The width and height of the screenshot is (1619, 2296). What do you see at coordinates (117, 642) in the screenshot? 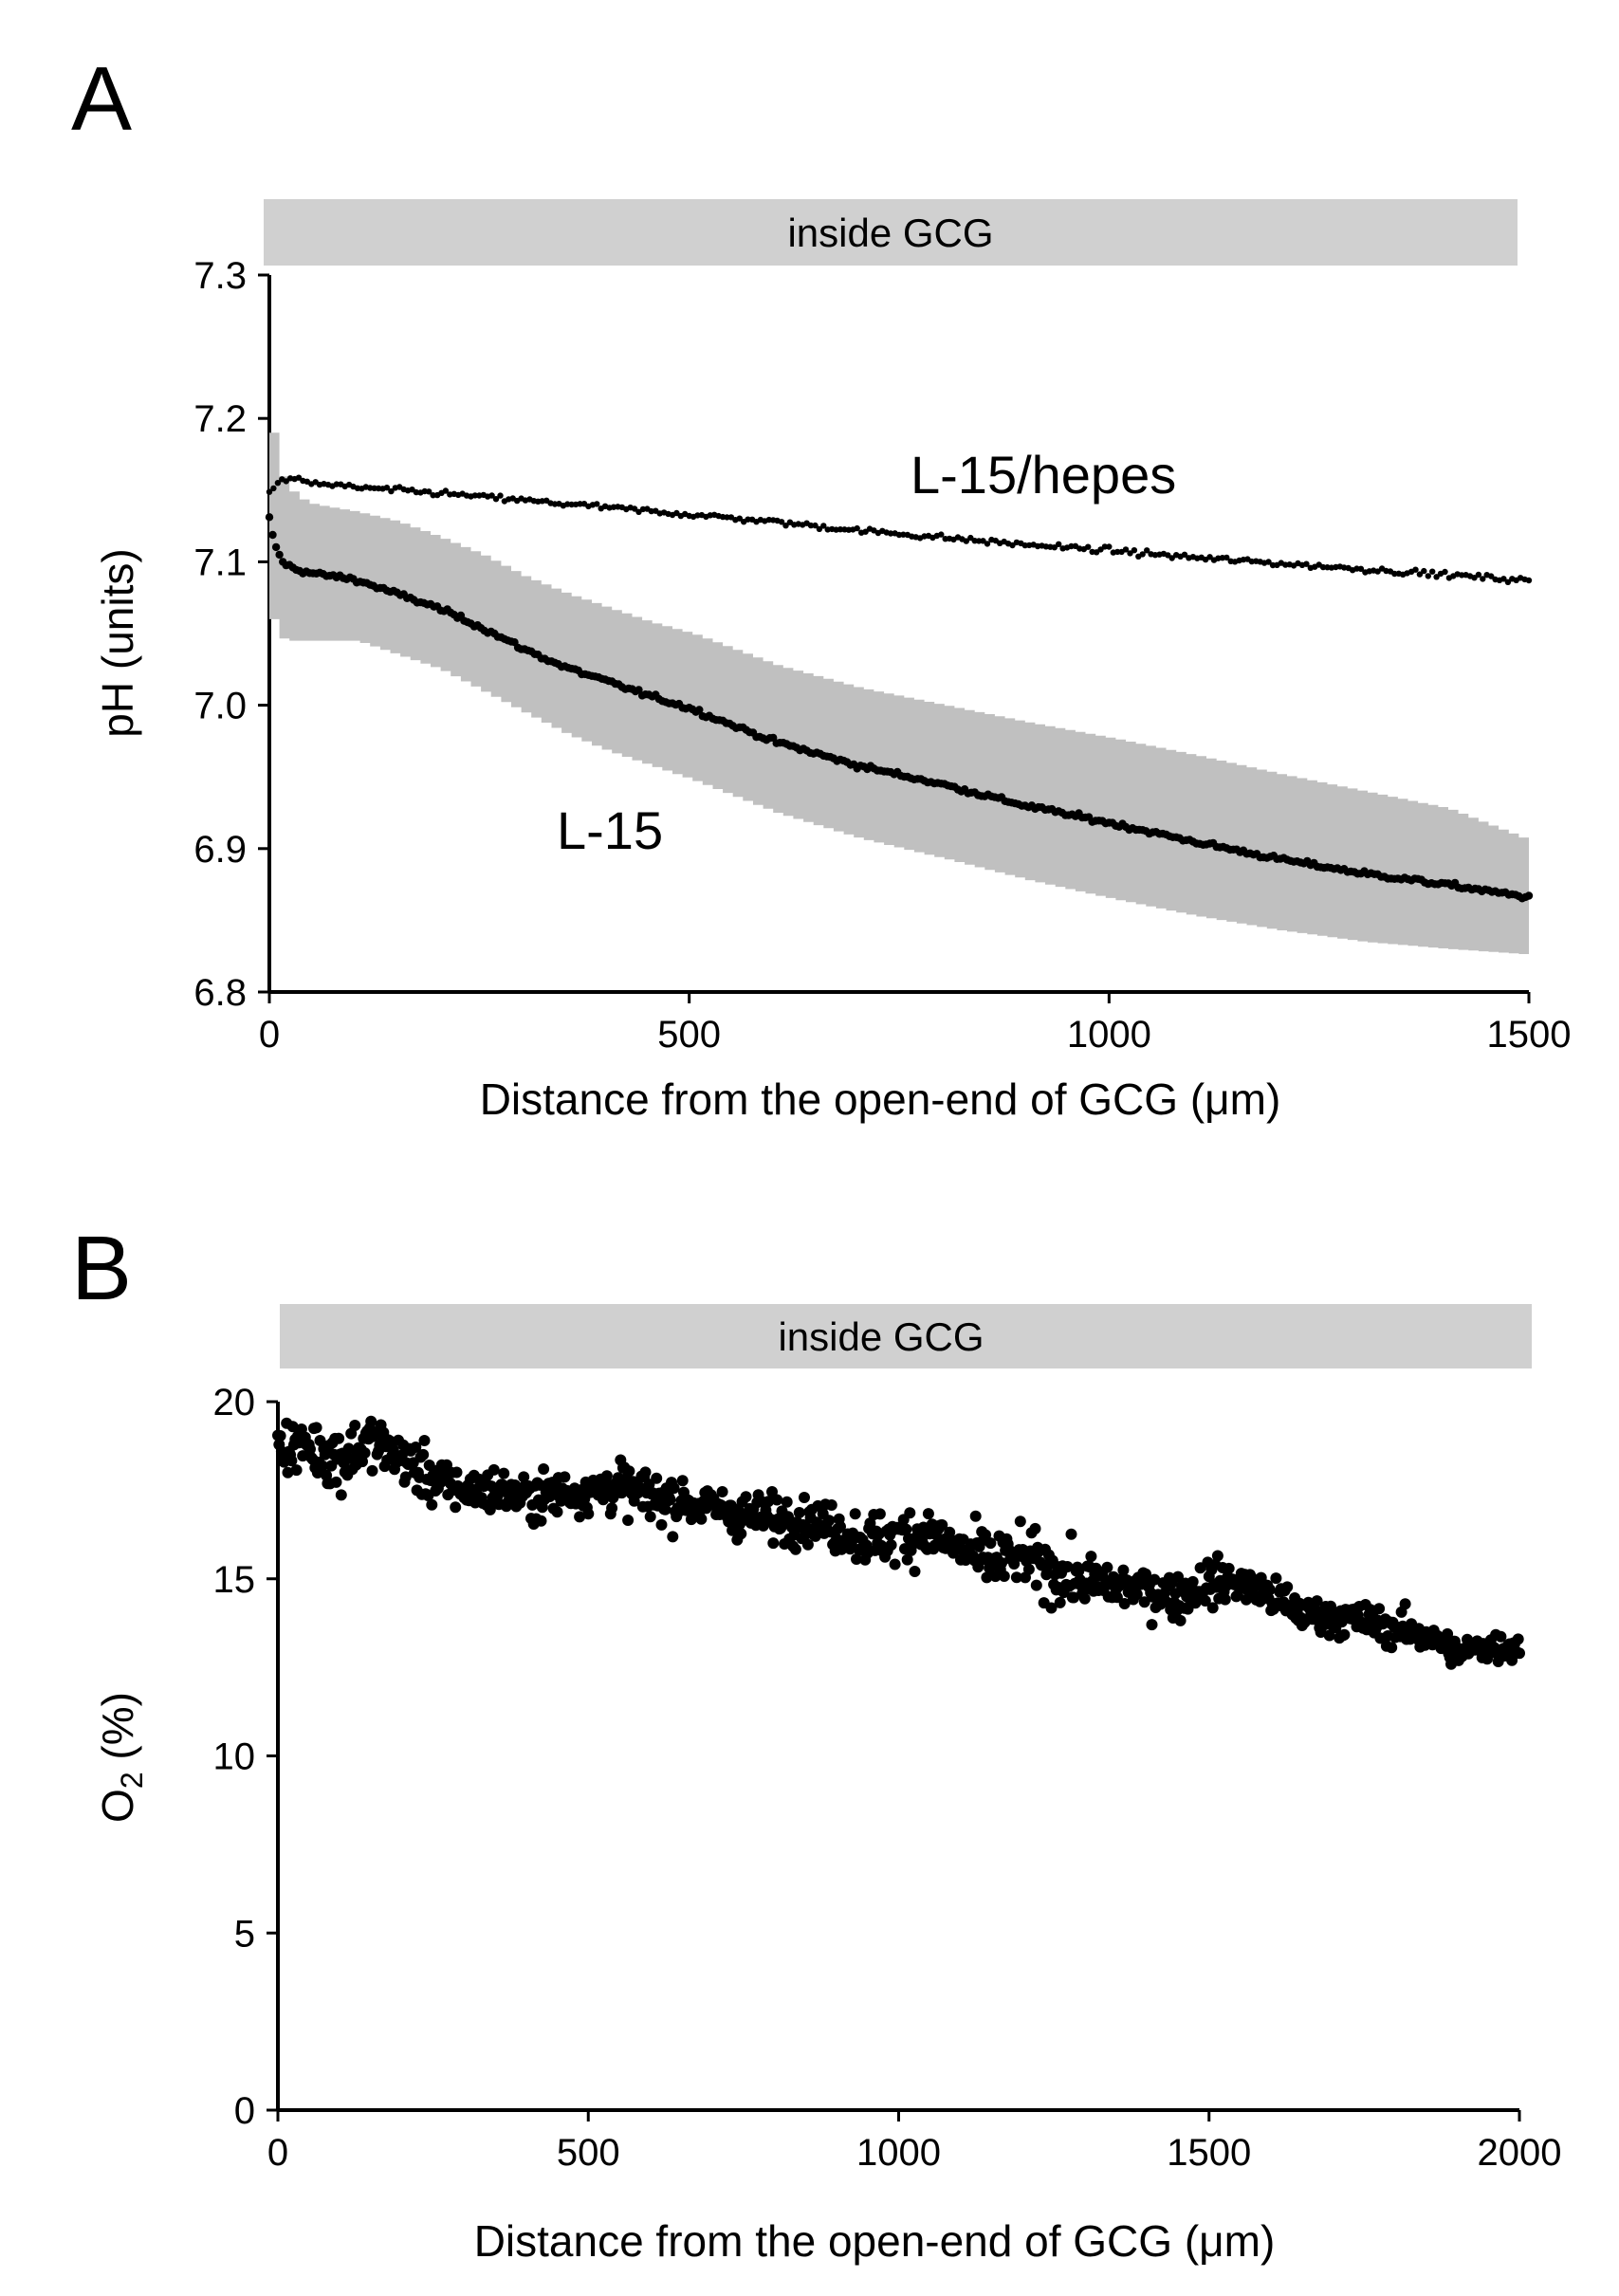
I see `panel-a-ylabel: pH (units)` at bounding box center [117, 642].